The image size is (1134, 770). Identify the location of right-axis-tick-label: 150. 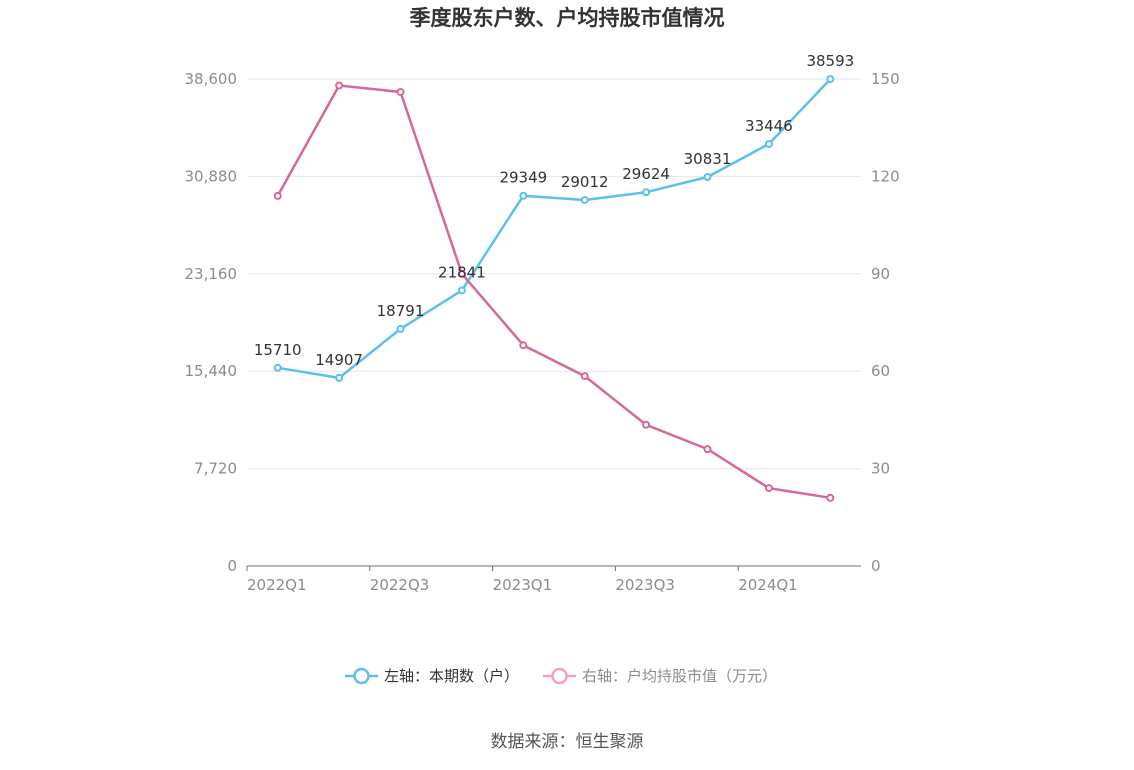
(885, 79).